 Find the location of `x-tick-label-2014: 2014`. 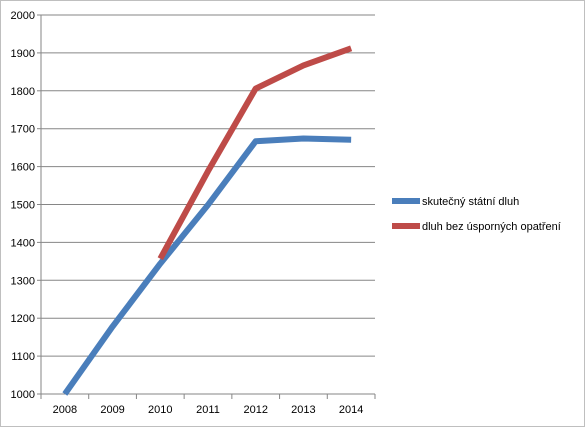

x-tick-label-2014: 2014 is located at coordinates (351, 410).